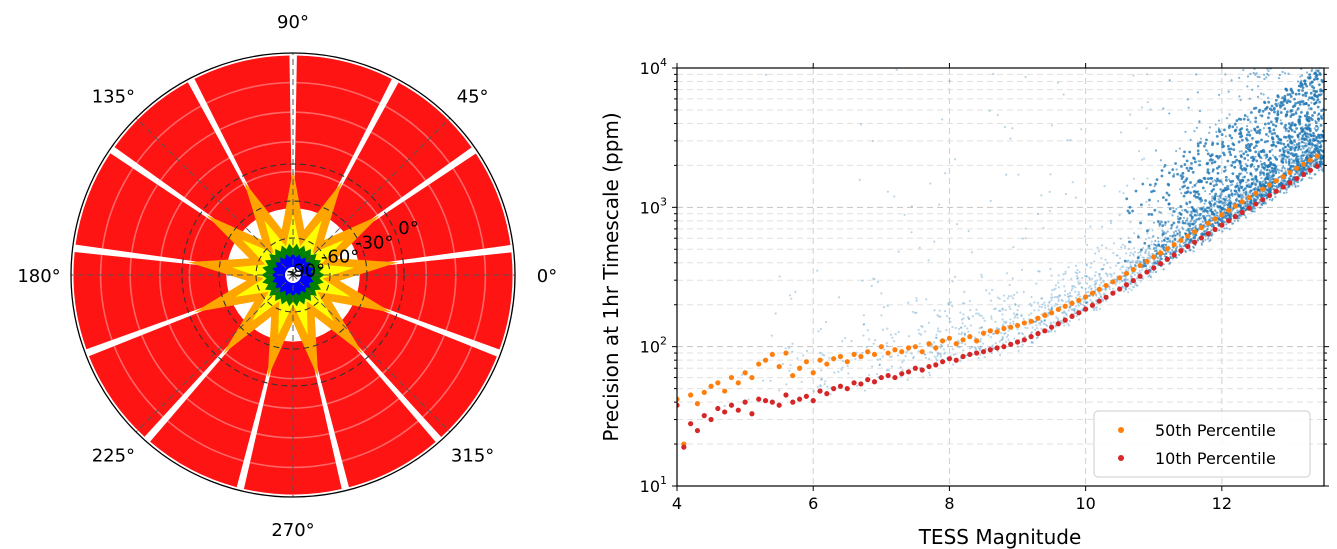 The image size is (1337, 549). I want to click on polar-spoke, so click(371, 353).